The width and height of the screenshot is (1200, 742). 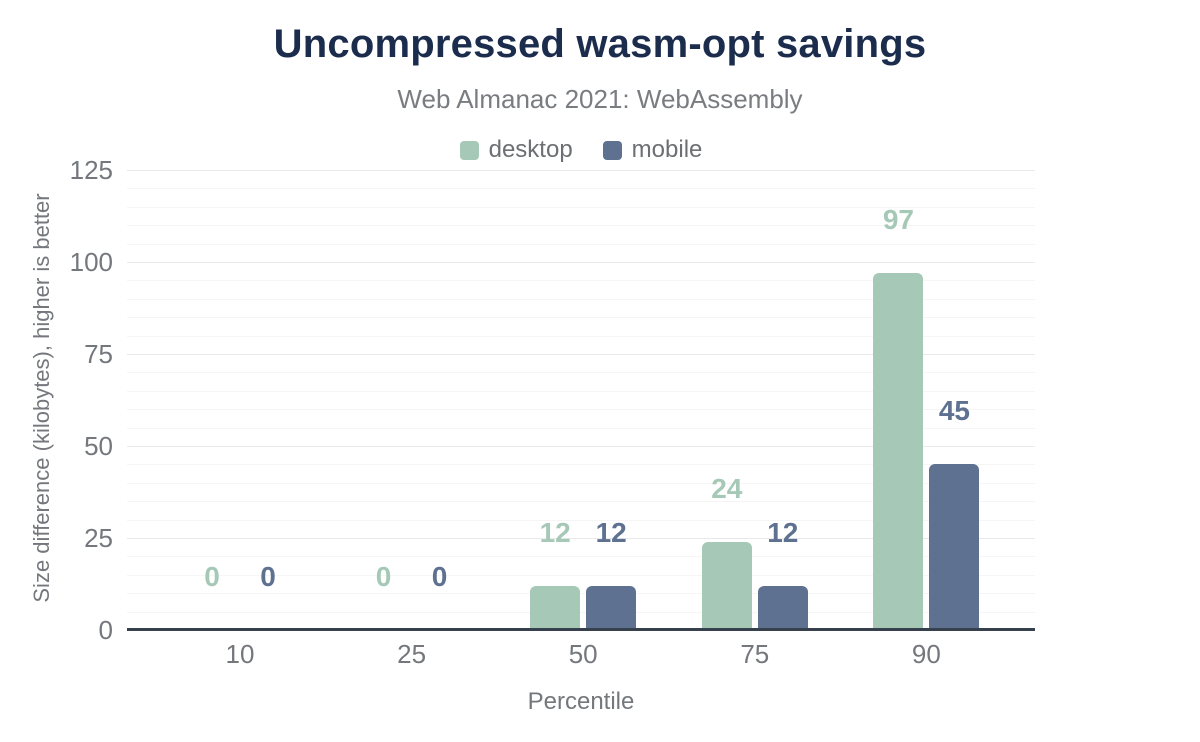 I want to click on value-label-desktop-90: 97, so click(x=898, y=219).